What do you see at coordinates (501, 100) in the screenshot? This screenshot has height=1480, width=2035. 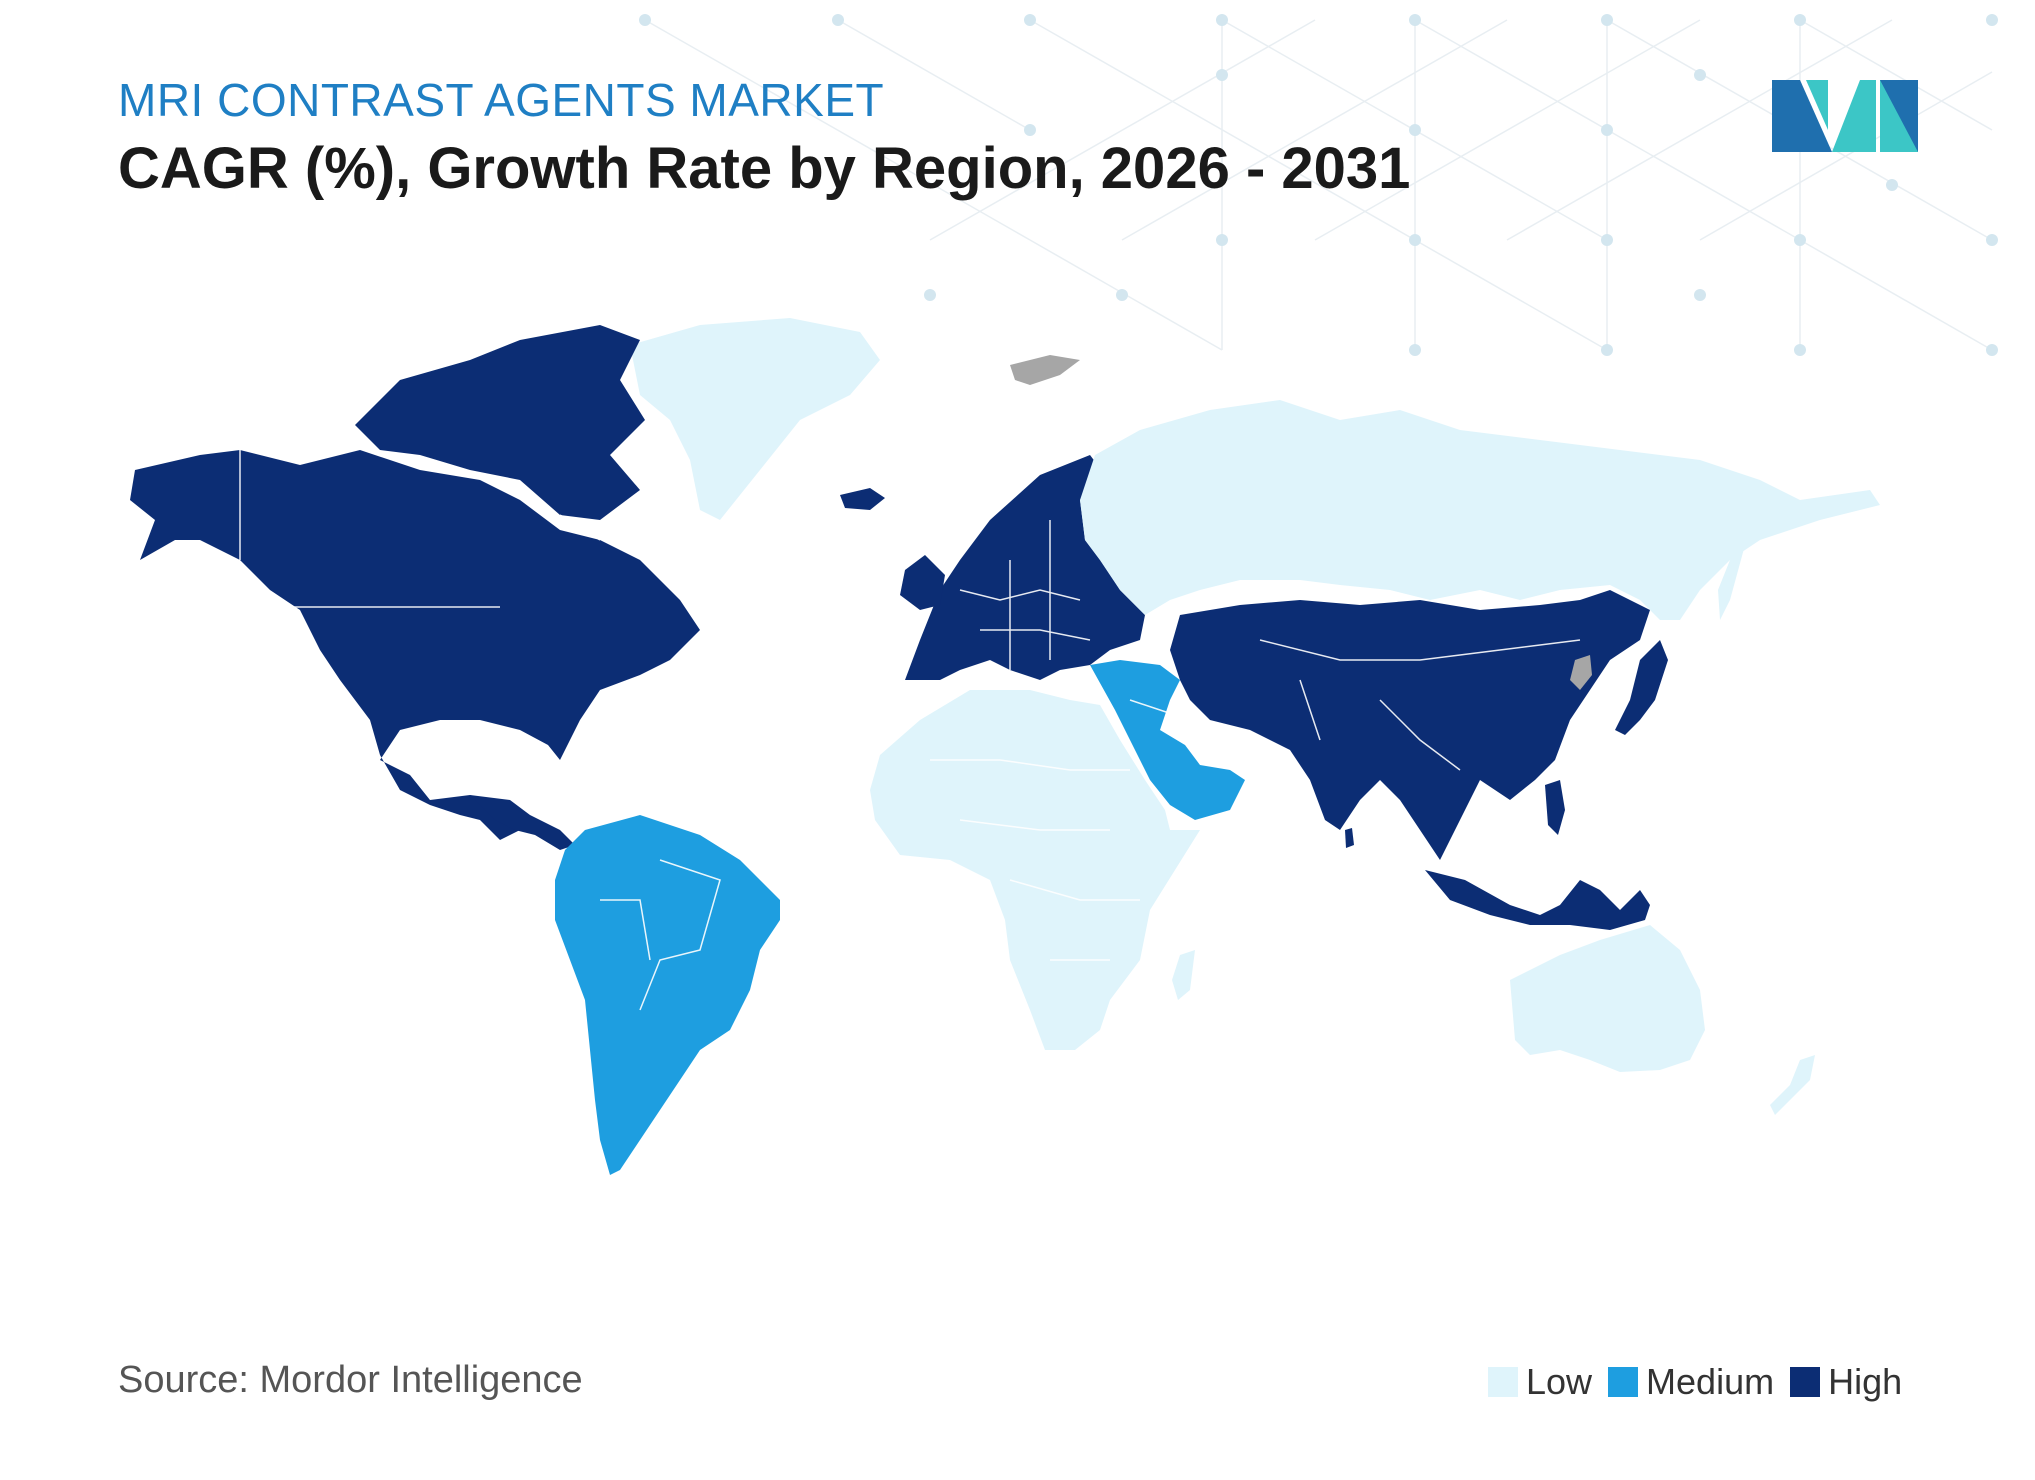 I see `market-subtitle: MRI CONTRAST AGENTS MARKET` at bounding box center [501, 100].